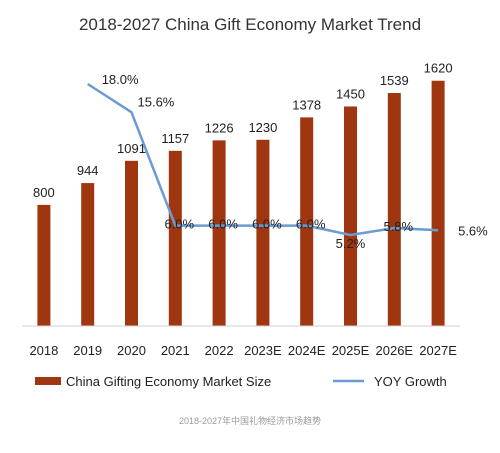 This screenshot has height=453, width=500. Describe the element at coordinates (394, 209) in the screenshot. I see `bar-2026E` at that location.